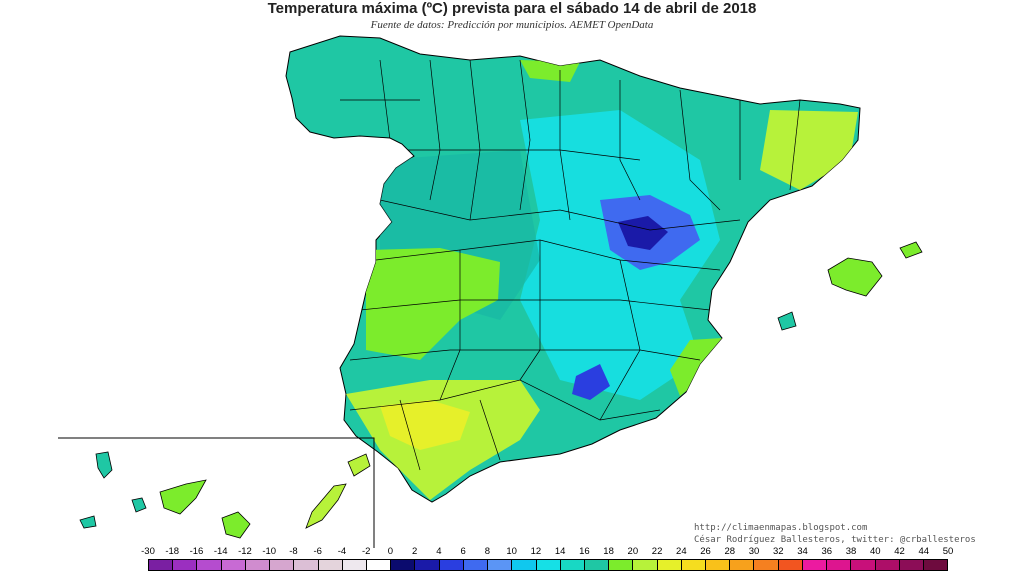 The height and width of the screenshot is (576, 1024). I want to click on legend-label: 10, so click(511, 551).